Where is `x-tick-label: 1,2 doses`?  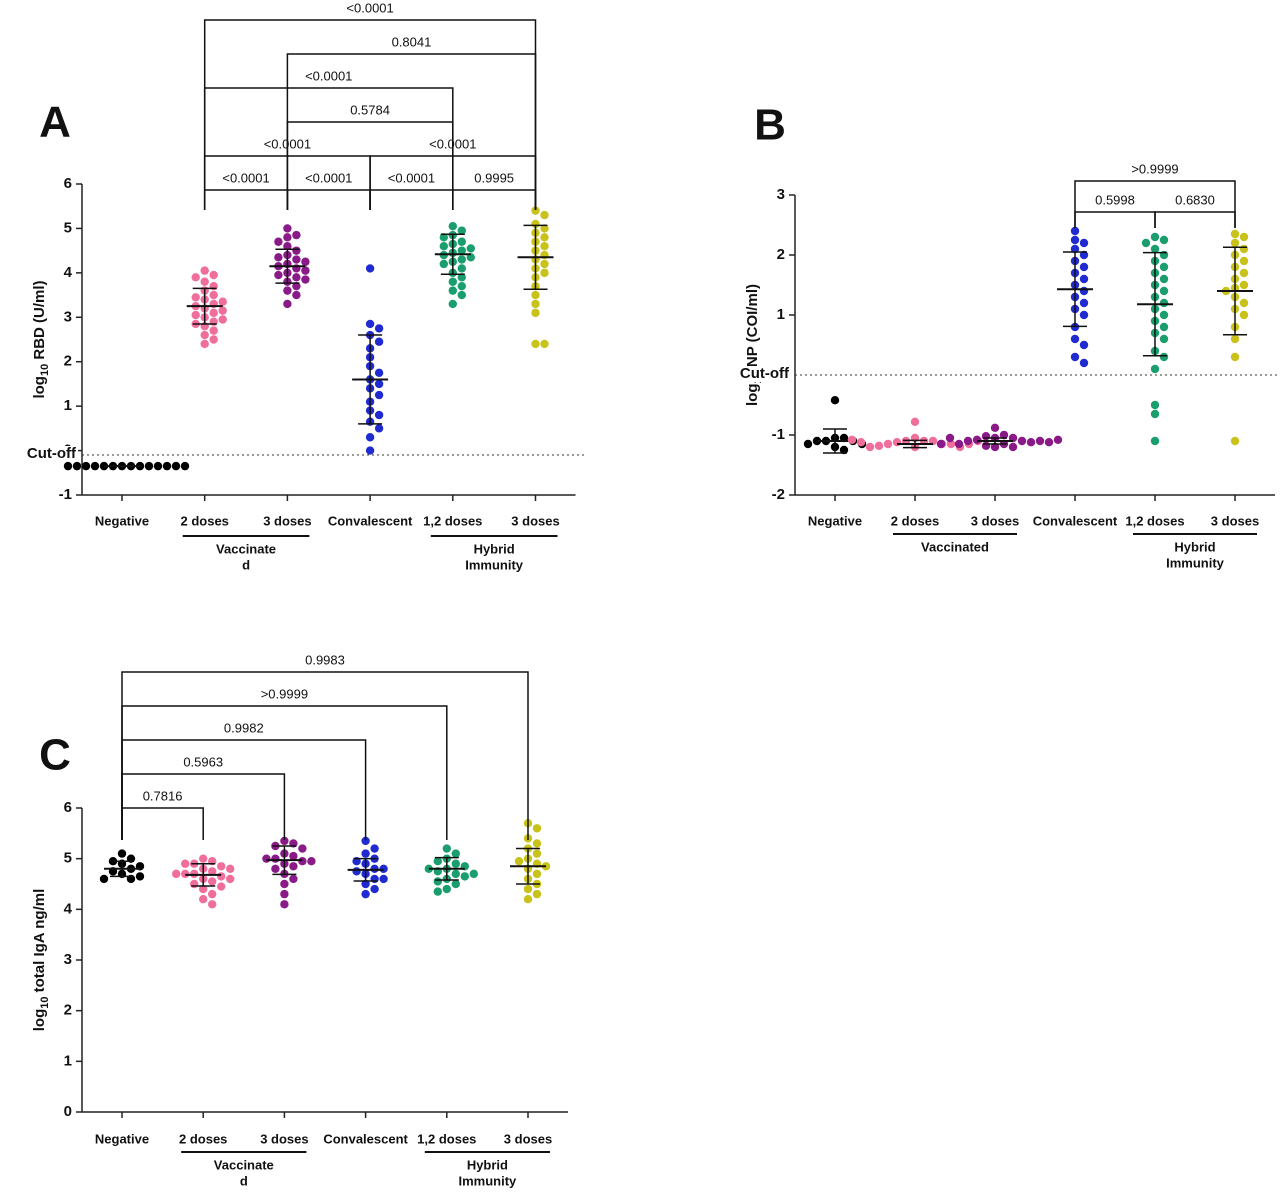 x-tick-label: 1,2 doses is located at coordinates (452, 520).